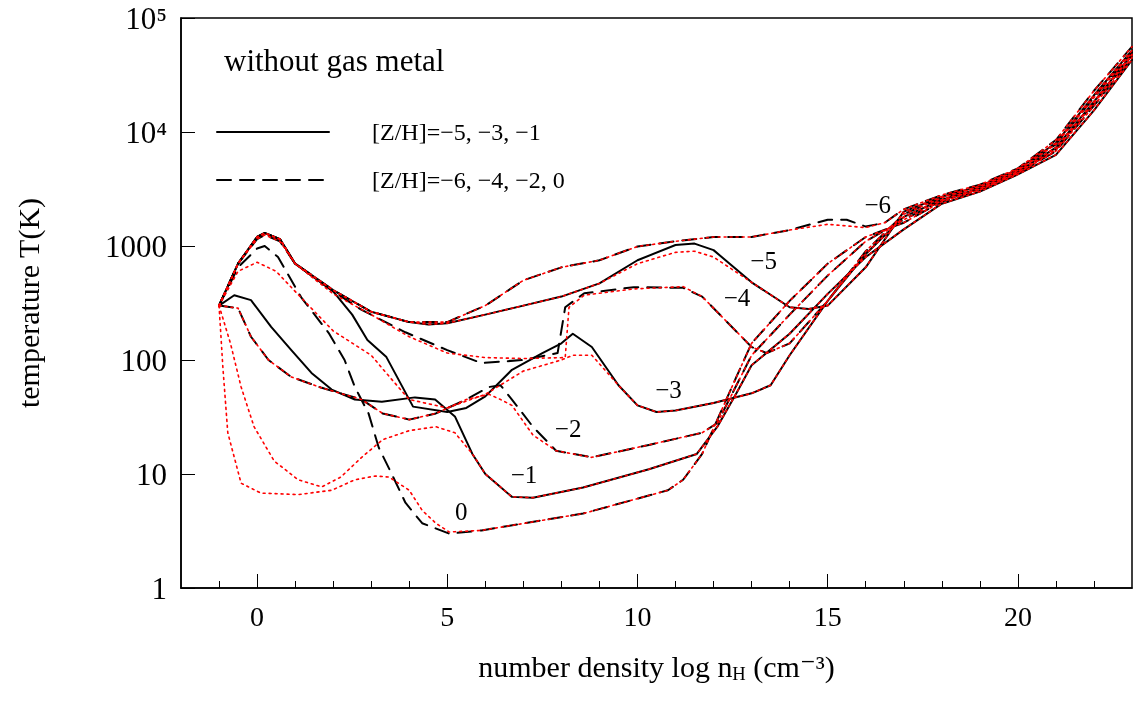 This screenshot has width=1134, height=724. Describe the element at coordinates (568, 429) in the screenshot. I see `annotation: −2` at that location.